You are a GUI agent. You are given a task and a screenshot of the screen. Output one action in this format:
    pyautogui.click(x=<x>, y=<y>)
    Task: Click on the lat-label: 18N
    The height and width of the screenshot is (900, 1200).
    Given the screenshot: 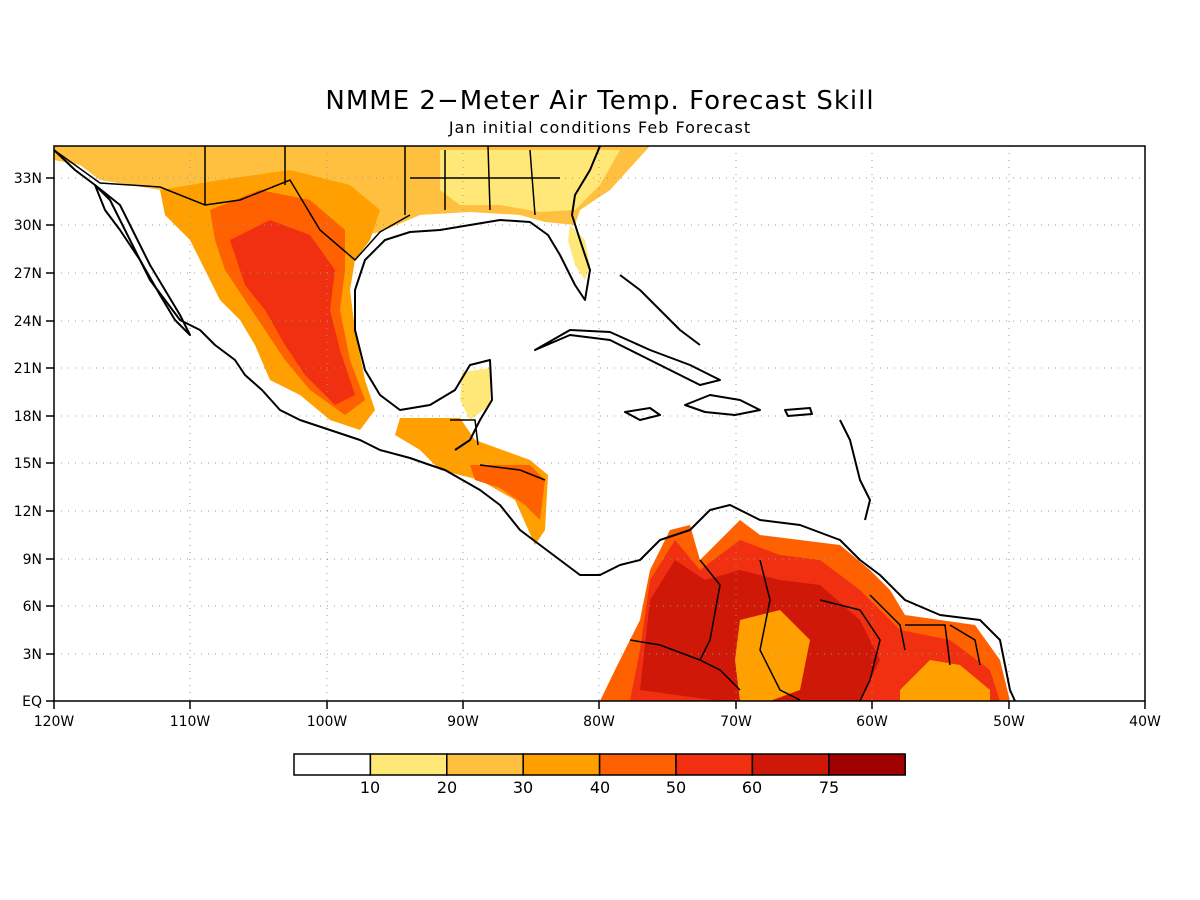 What is the action you would take?
    pyautogui.click(x=28, y=417)
    